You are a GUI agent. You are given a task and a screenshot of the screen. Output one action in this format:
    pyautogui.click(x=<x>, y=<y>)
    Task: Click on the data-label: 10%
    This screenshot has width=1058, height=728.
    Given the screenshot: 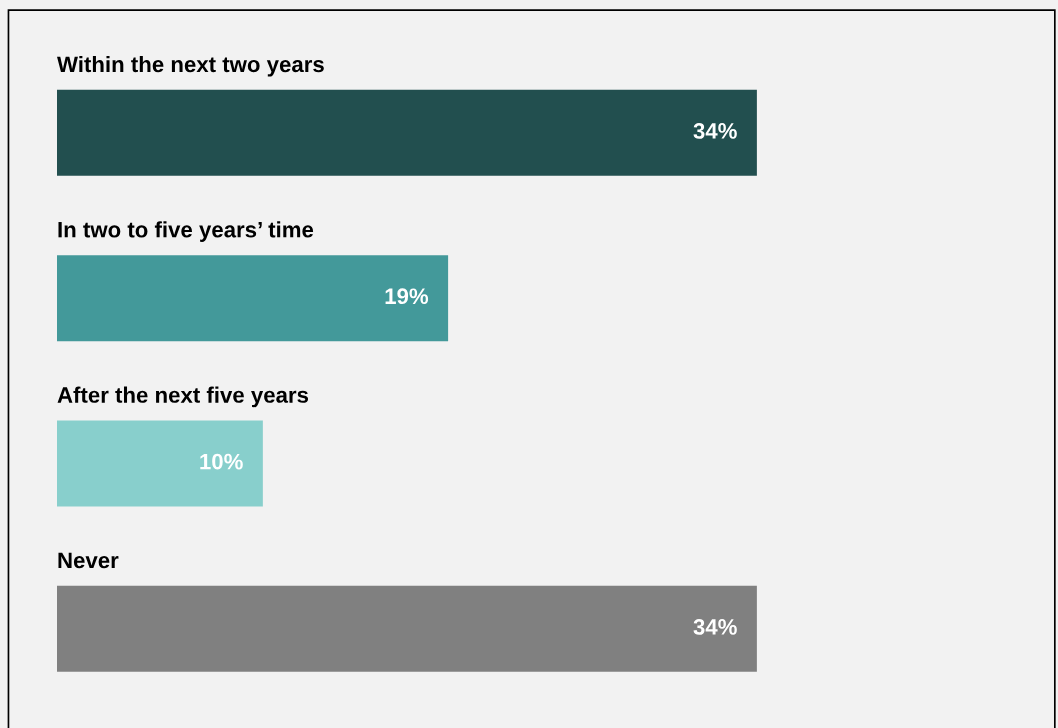 What is the action you would take?
    pyautogui.click(x=221, y=461)
    